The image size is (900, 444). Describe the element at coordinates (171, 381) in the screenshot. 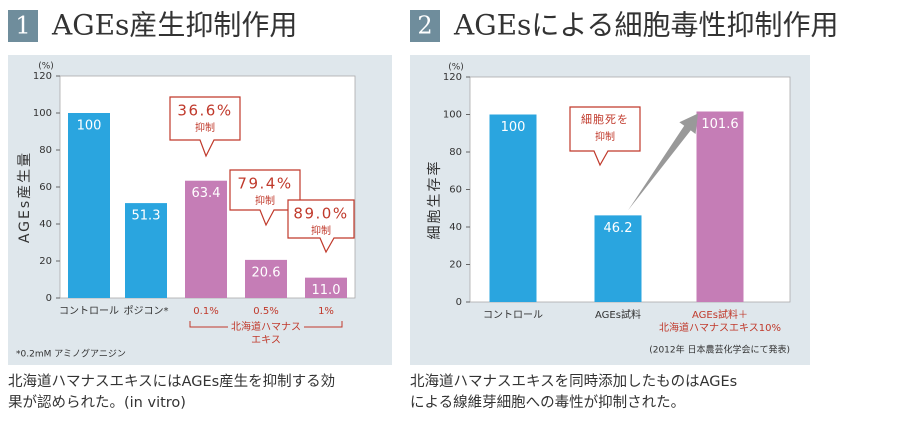

I see `caption: 北海道ハマナスエキスにはAGEs産生を抑制する効` at that location.